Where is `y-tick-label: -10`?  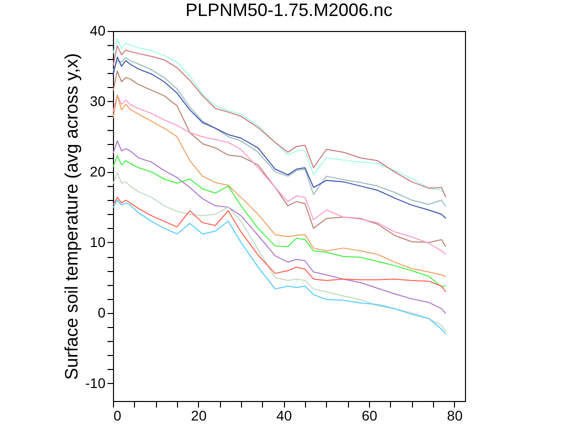 y-tick-label: -10 is located at coordinates (95, 382).